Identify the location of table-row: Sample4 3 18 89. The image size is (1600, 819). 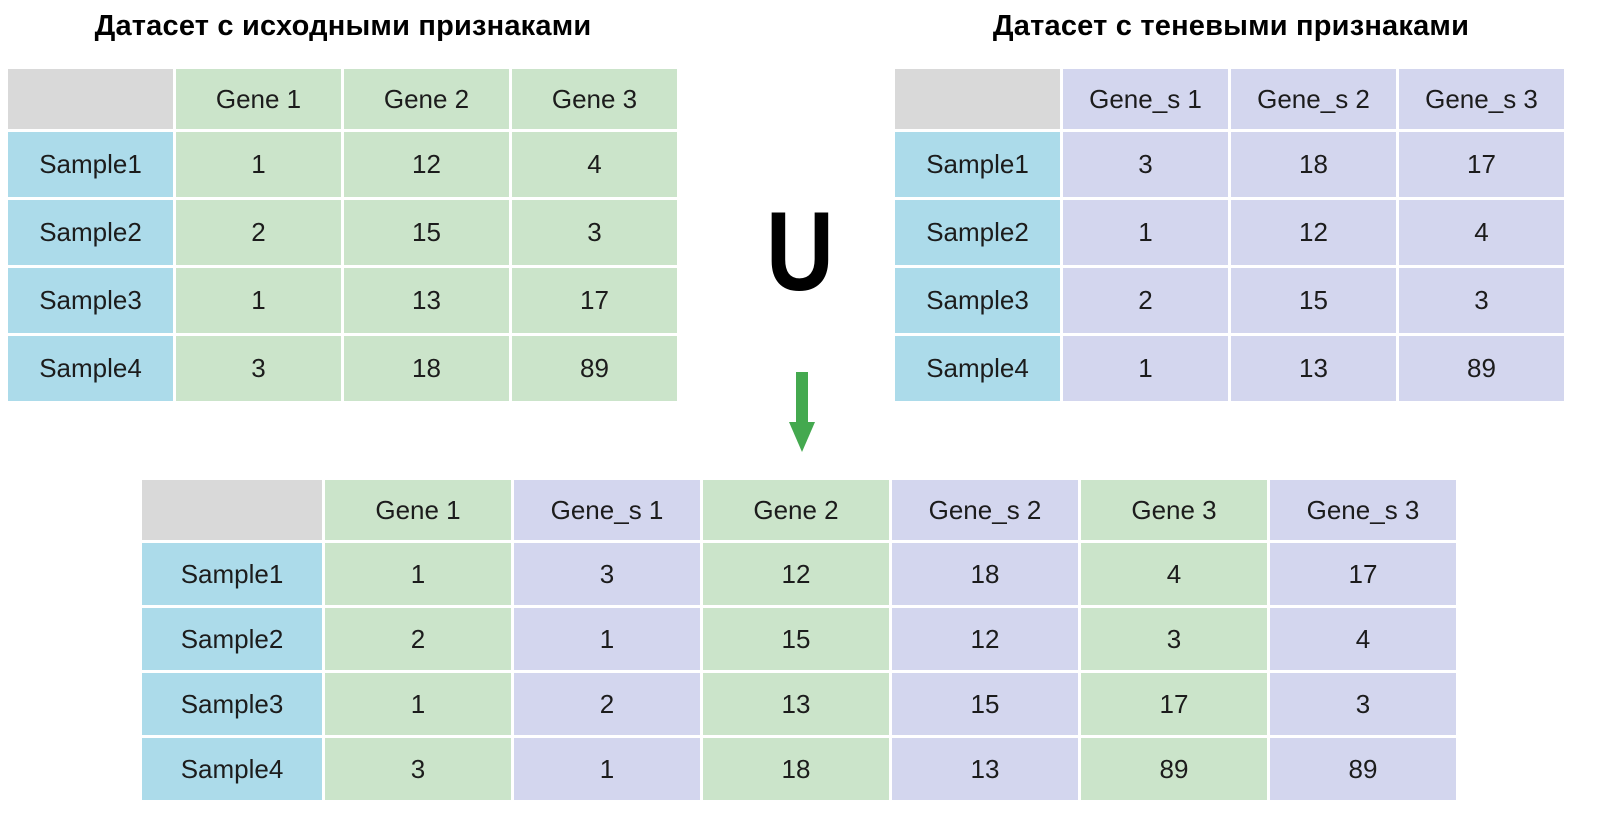
(342, 368).